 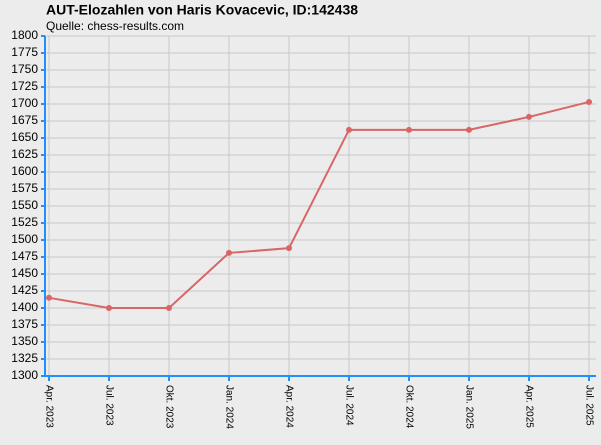 I want to click on y-tick-label: 1675, so click(x=24, y=120).